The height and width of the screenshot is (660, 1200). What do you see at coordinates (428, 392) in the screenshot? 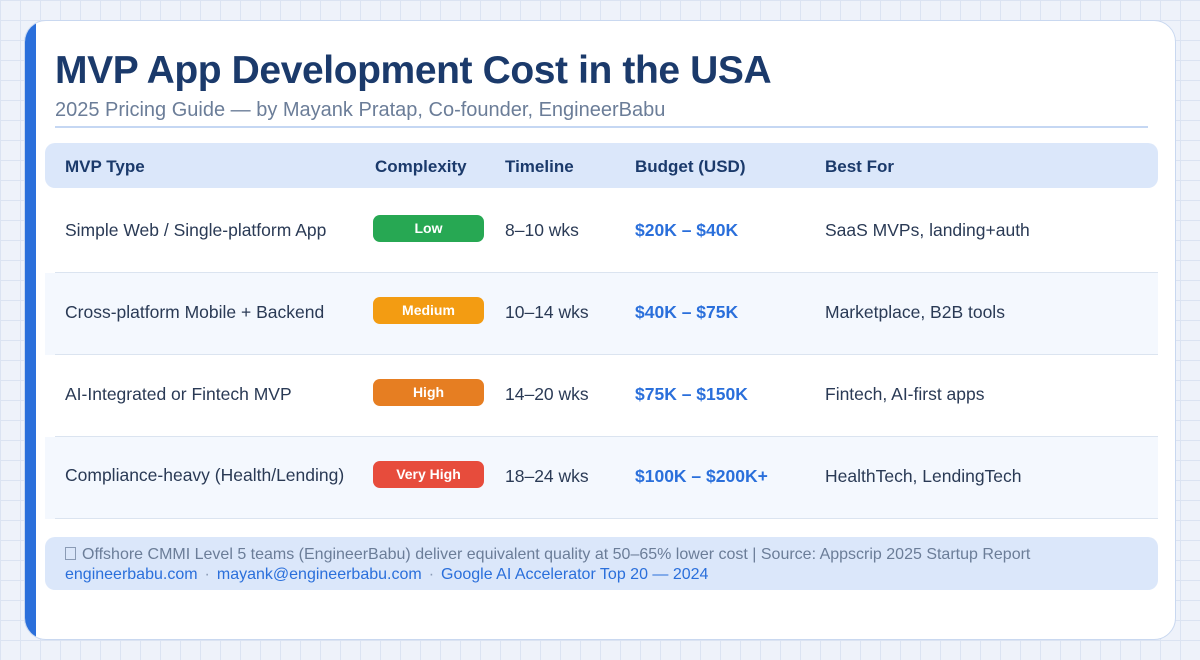
I see `complexity-badge: High` at bounding box center [428, 392].